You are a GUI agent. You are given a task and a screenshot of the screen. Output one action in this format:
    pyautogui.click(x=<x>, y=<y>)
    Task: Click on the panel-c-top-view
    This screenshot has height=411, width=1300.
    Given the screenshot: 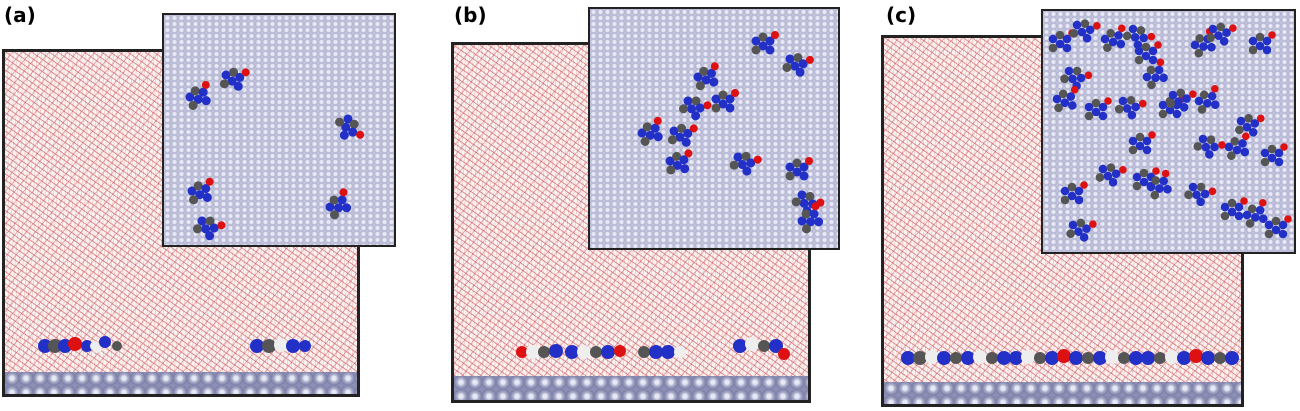 What is the action you would take?
    pyautogui.click(x=1168, y=131)
    